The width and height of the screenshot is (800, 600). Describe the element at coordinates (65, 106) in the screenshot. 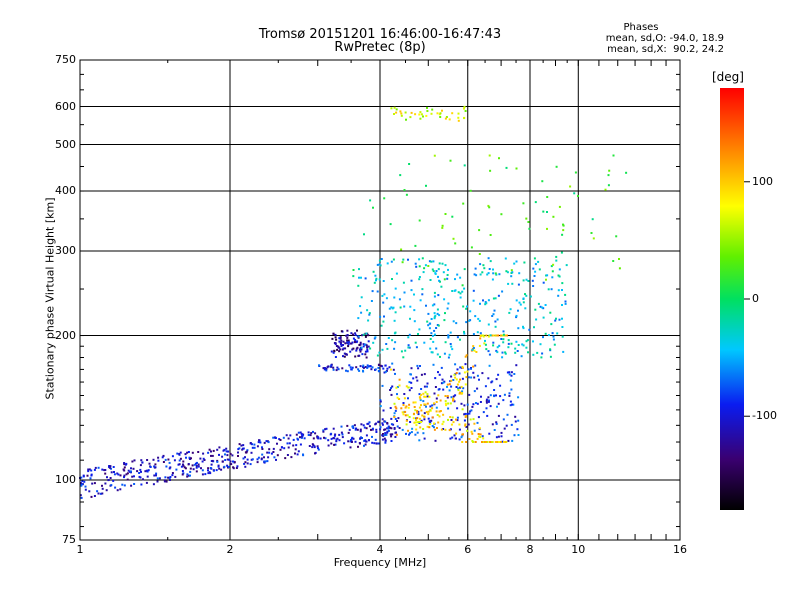

I see `y-tick-label: 600` at that location.